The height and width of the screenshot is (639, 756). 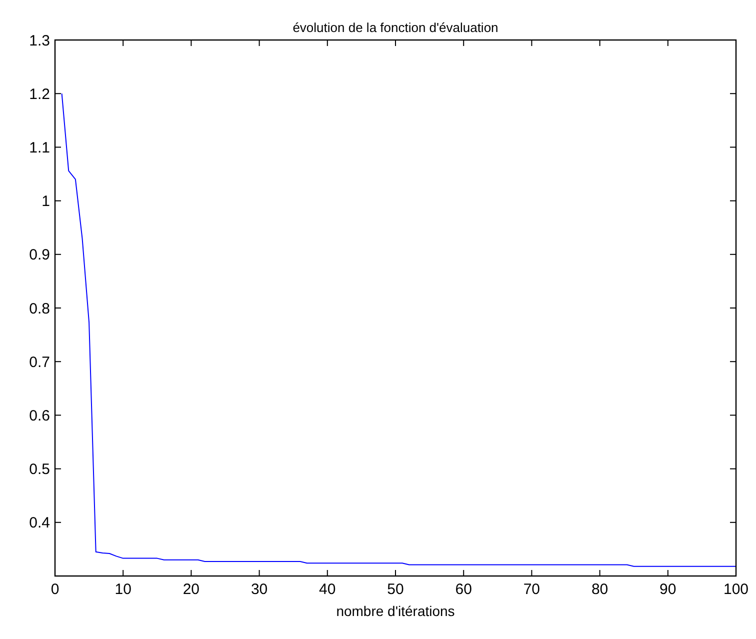 I want to click on x-tick-label: 30, so click(x=259, y=589).